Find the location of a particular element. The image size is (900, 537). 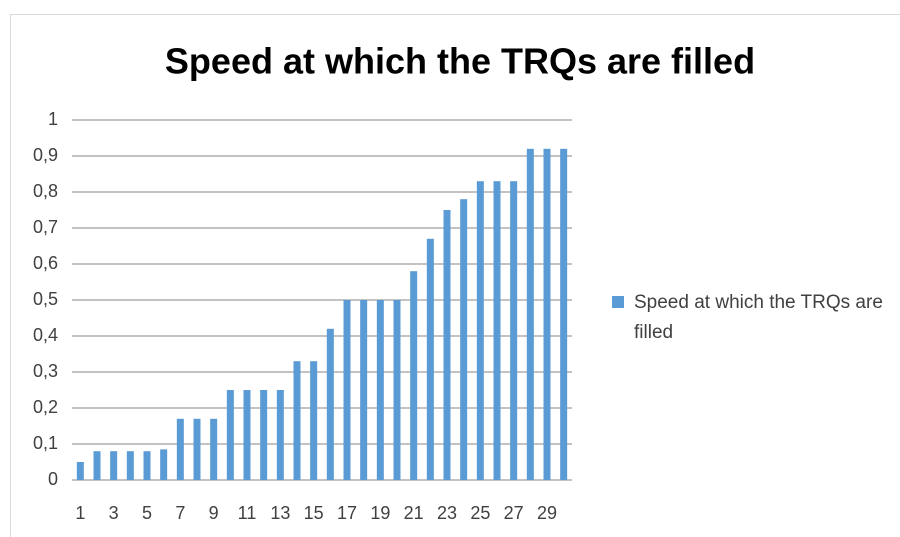

x-tick-label: 15 is located at coordinates (314, 513).